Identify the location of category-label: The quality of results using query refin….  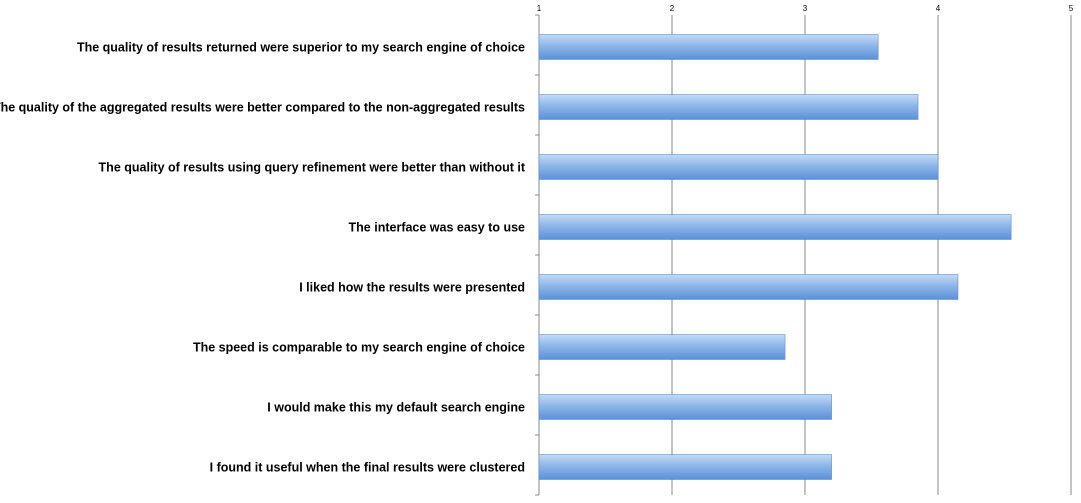
(312, 168).